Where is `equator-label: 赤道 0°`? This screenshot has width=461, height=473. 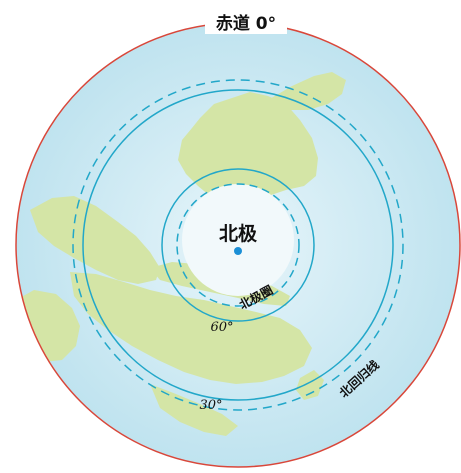 equator-label: 赤道 0° is located at coordinates (246, 23).